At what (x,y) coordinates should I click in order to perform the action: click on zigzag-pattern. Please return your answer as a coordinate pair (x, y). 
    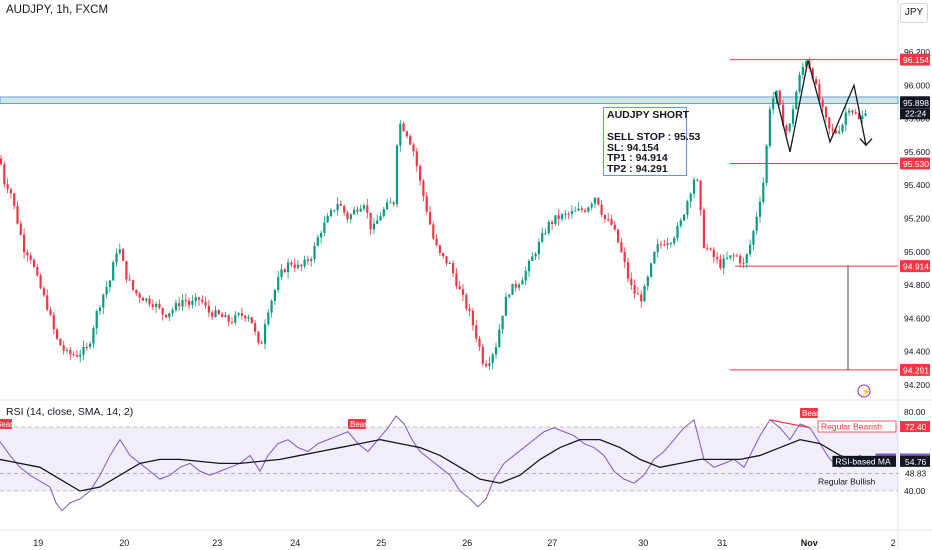
    Looking at the image, I should click on (820, 106).